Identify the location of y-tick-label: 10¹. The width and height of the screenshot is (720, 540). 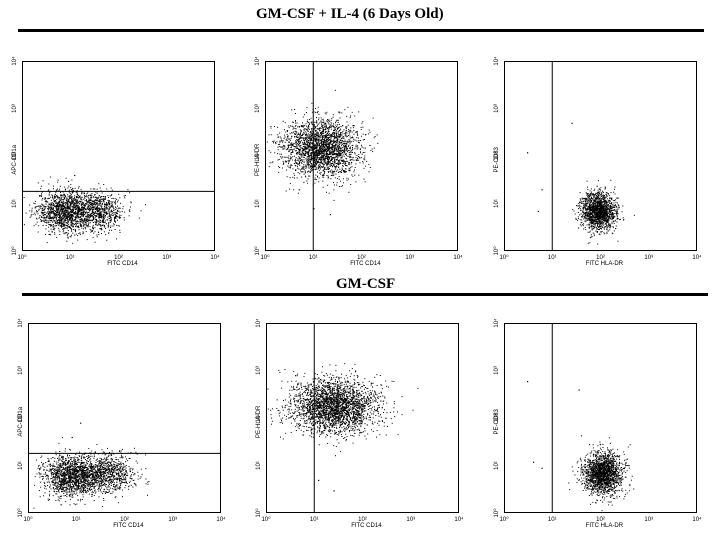
(15, 203).